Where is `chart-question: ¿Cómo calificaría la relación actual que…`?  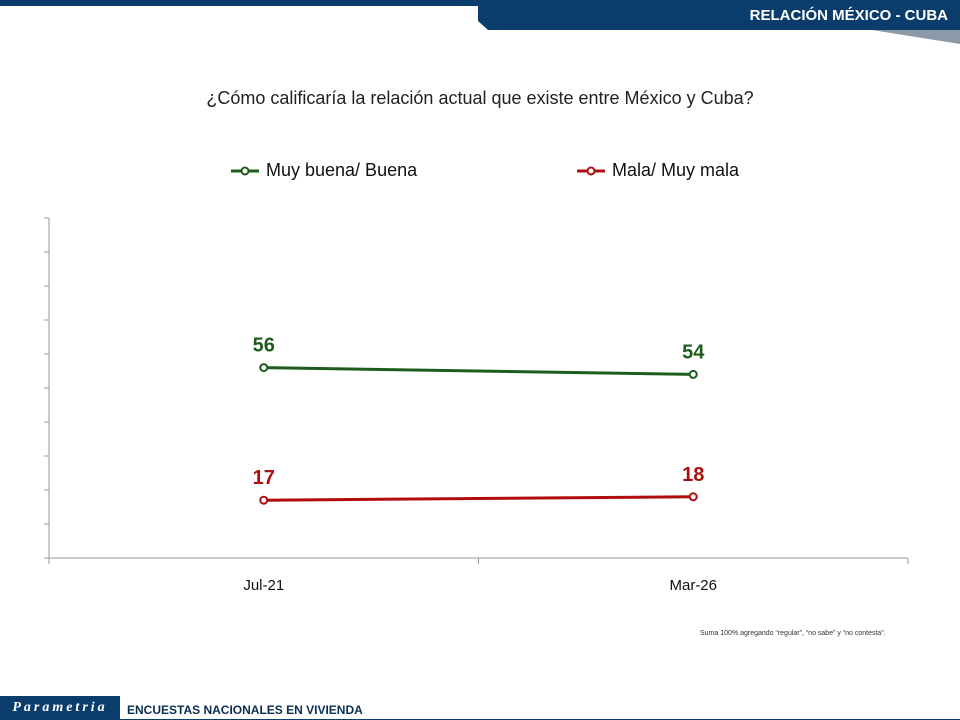 chart-question: ¿Cómo calificaría la relación actual que… is located at coordinates (480, 98).